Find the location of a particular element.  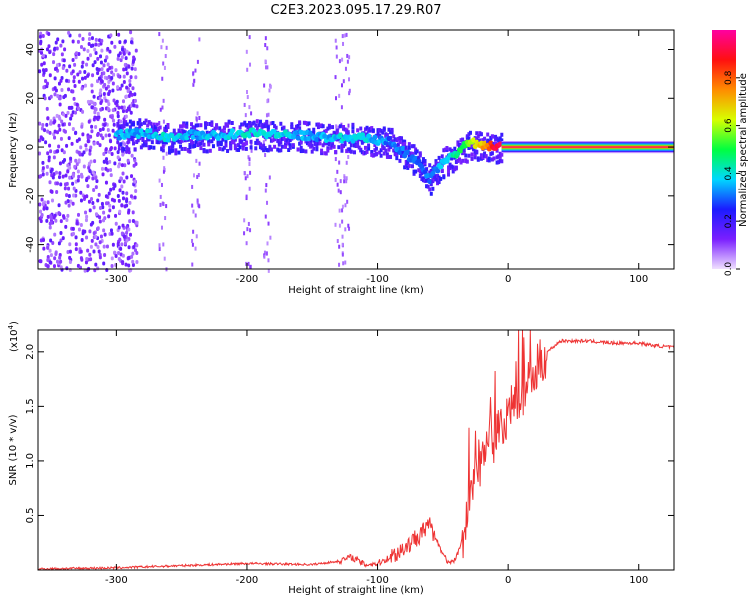

spectrogram-band is located at coordinates (587, 147).